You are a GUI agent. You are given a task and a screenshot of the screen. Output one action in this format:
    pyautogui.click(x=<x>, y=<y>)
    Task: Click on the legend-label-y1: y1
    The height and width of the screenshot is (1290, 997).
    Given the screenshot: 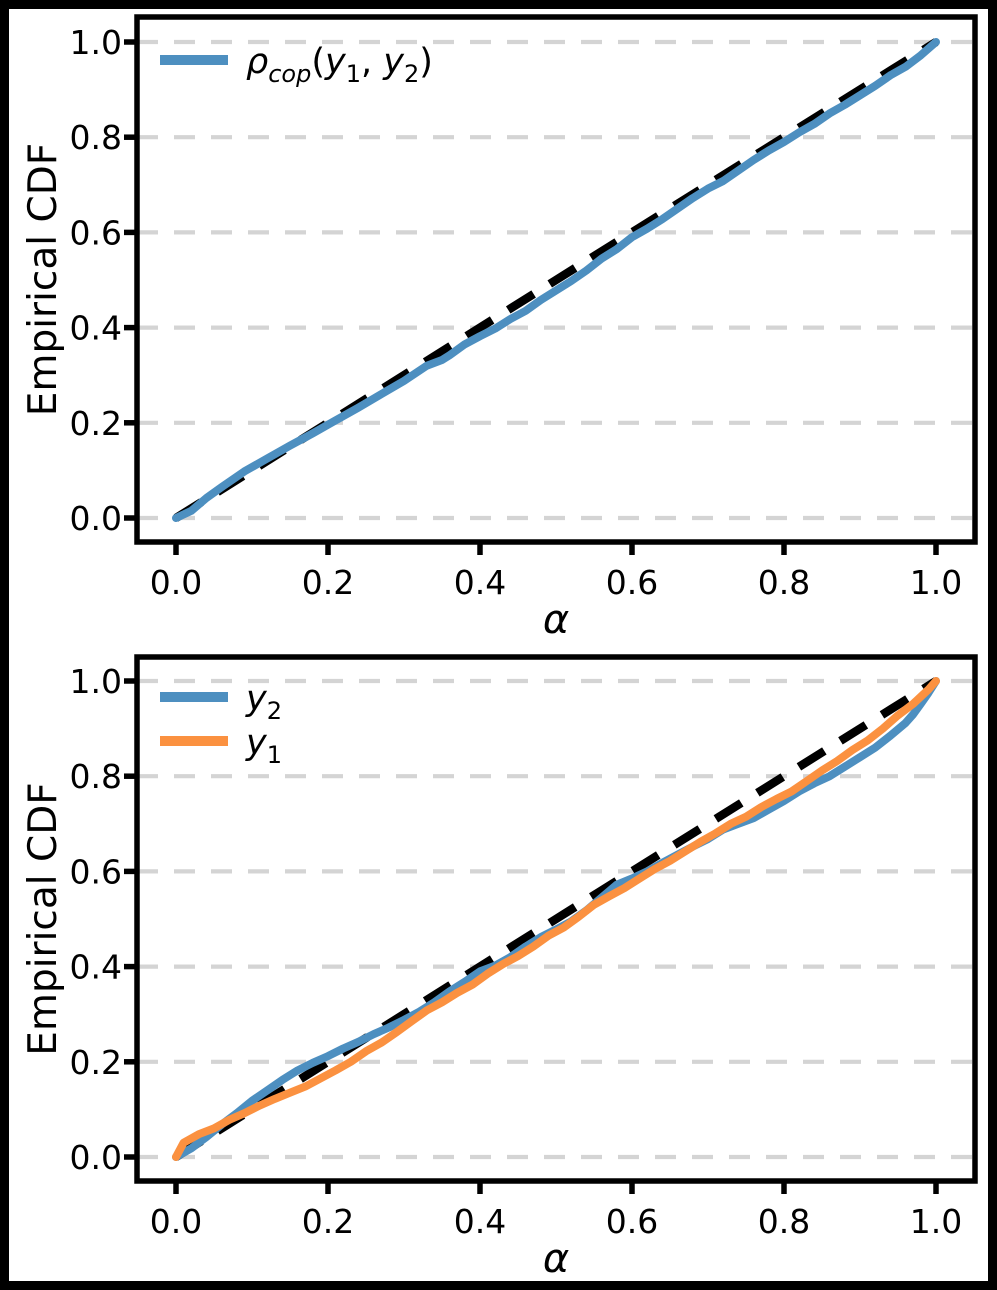 What is the action you would take?
    pyautogui.click(x=263, y=746)
    